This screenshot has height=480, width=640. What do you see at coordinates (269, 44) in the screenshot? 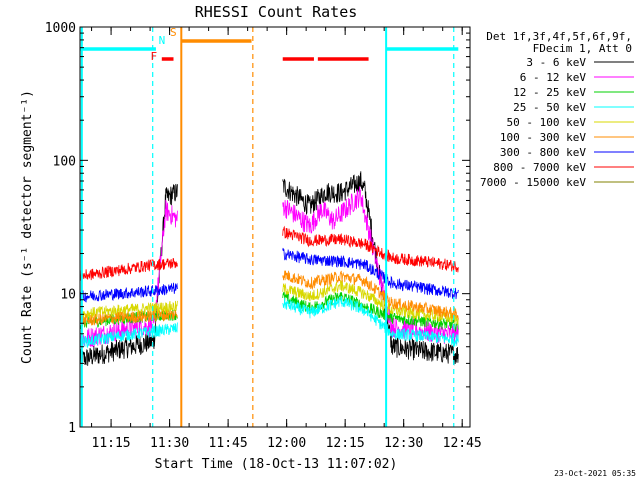
I see `attenuator-flags: FNS` at bounding box center [269, 44].